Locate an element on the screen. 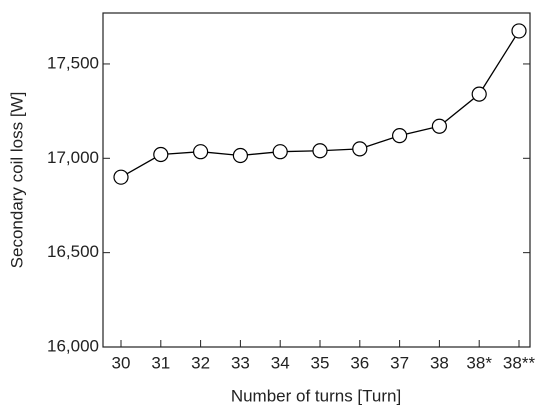  x-tick-label: 38 is located at coordinates (439, 362).